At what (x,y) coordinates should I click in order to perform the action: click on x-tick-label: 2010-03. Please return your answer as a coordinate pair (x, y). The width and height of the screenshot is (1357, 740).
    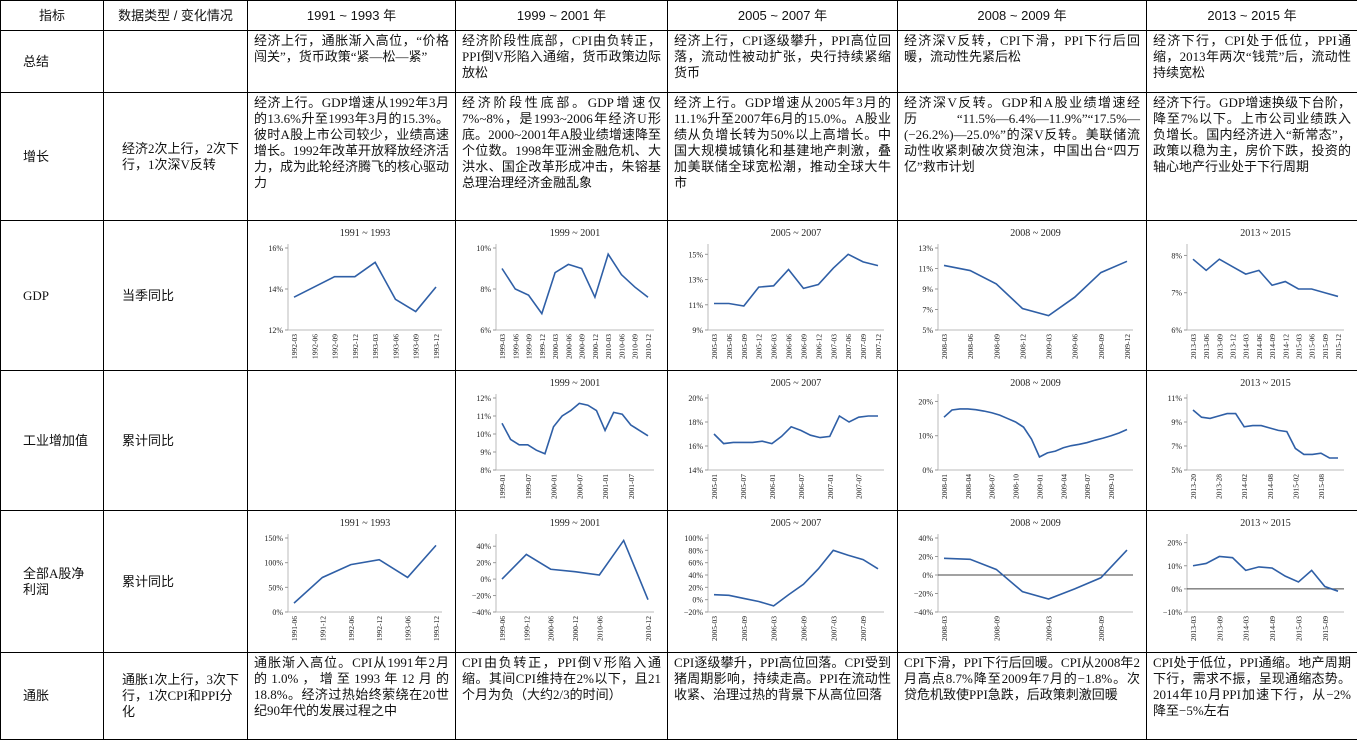
    Looking at the image, I should click on (608, 345).